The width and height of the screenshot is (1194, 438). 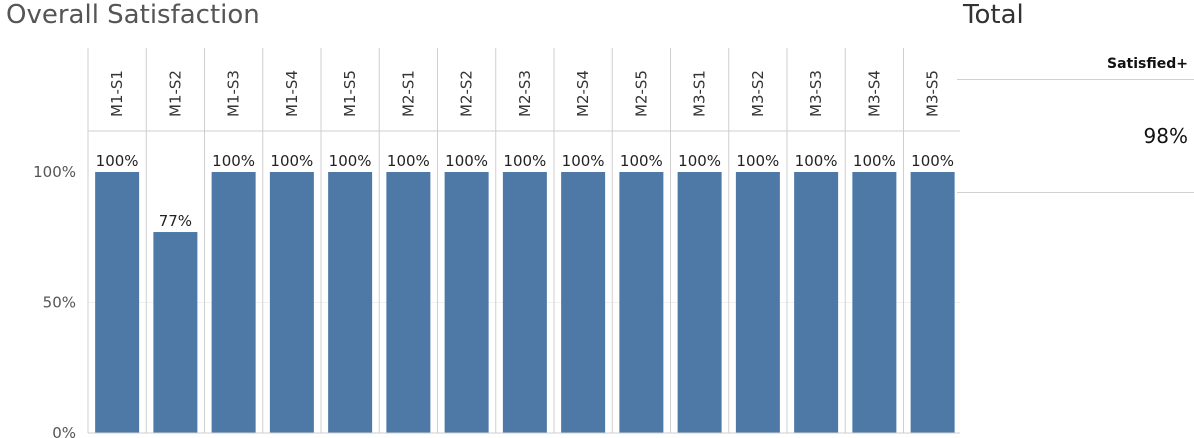 What do you see at coordinates (700, 93) in the screenshot?
I see `category-label: M3-S1` at bounding box center [700, 93].